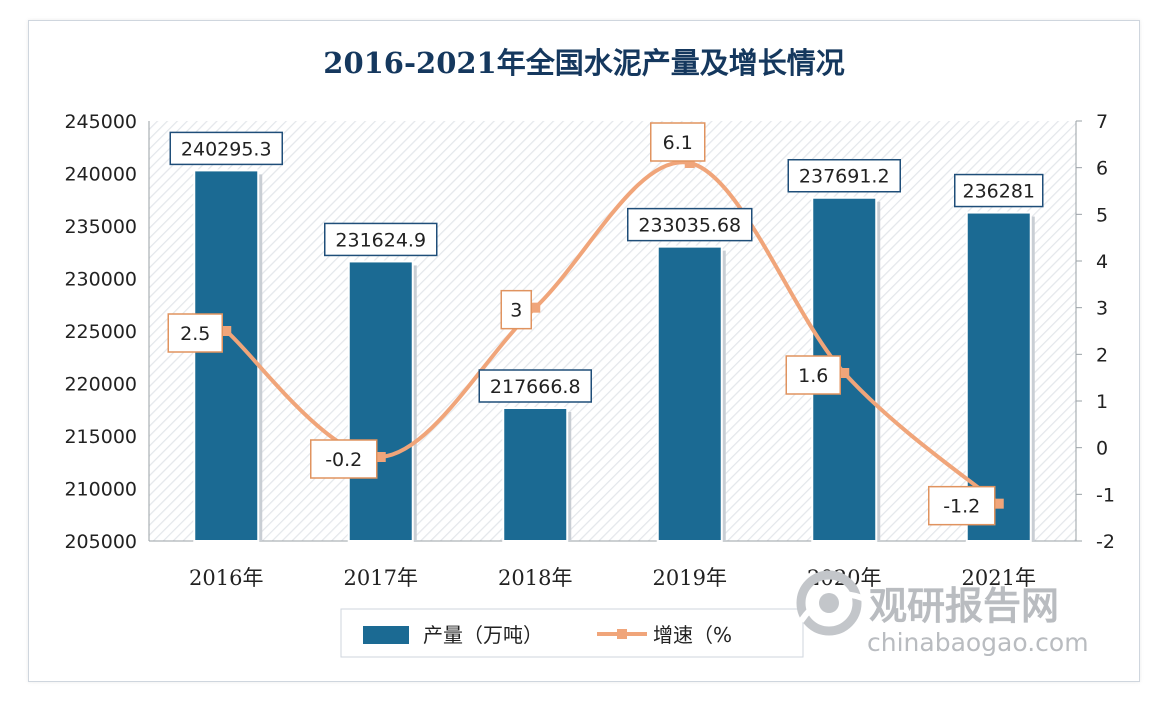  What do you see at coordinates (1102, 215) in the screenshot?
I see `y-right-tick-label: 5` at bounding box center [1102, 215].